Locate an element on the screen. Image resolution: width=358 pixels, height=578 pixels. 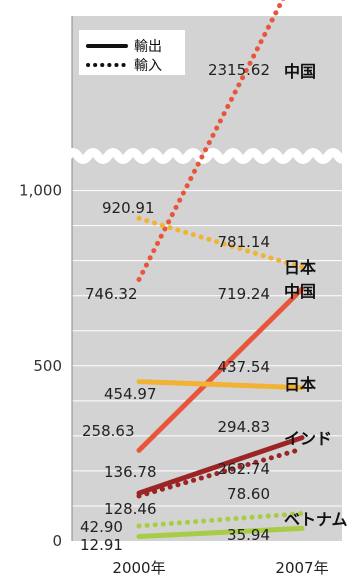
data-label: 746.32 is located at coordinates (111, 294).